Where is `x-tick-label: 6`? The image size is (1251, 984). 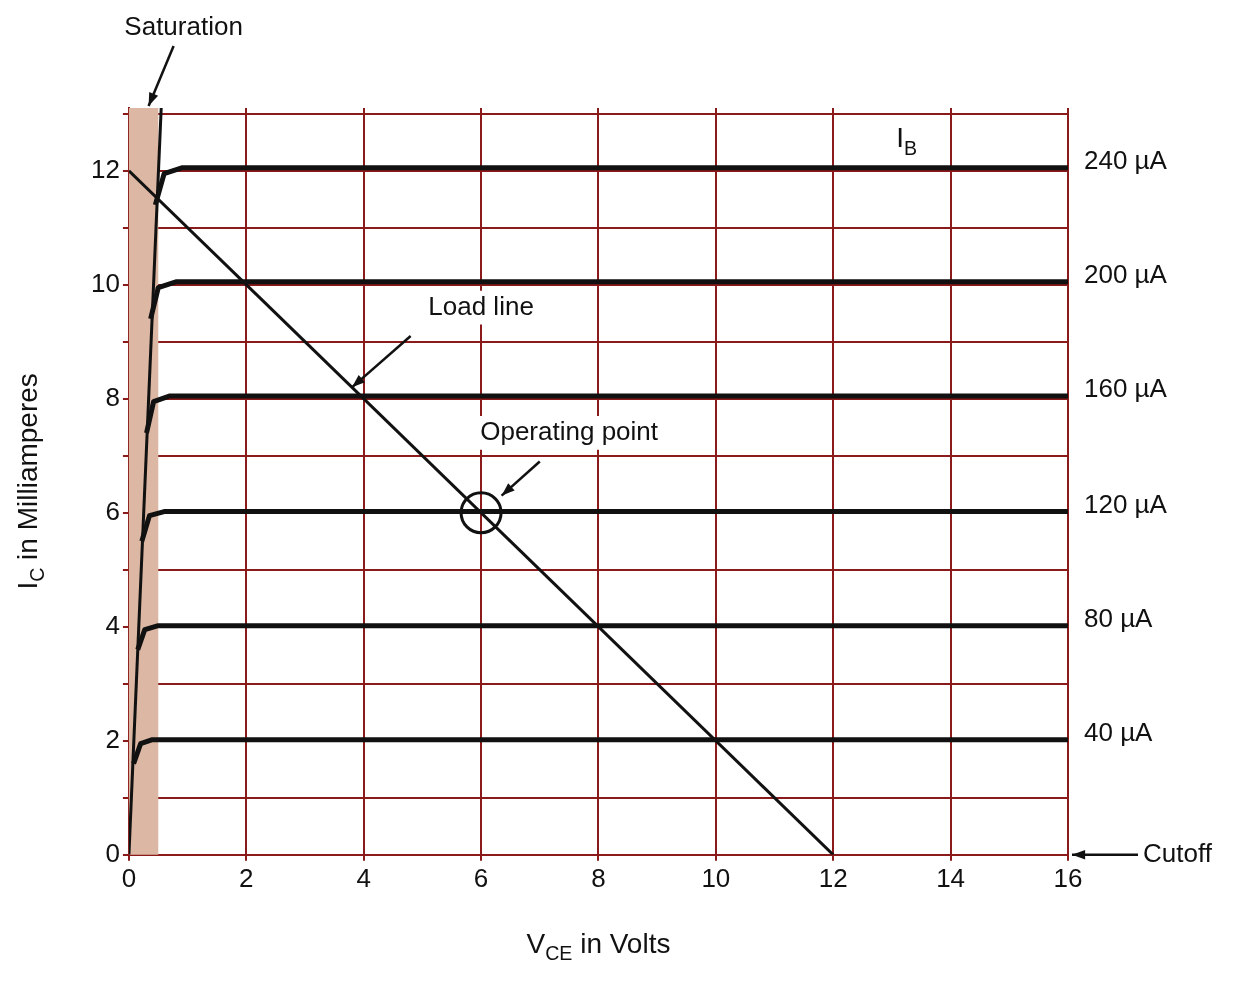
x-tick-label: 6 is located at coordinates (481, 877).